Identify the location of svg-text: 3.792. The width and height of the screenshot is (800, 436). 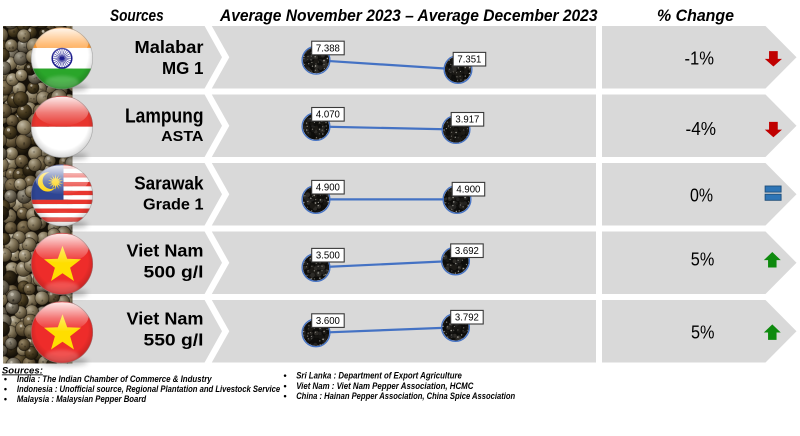
(467, 318).